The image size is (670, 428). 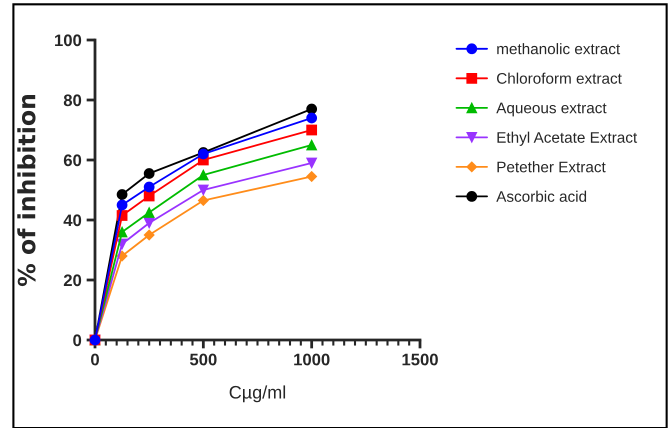 I want to click on y-axis-title: % of inhibition, so click(x=26, y=190).